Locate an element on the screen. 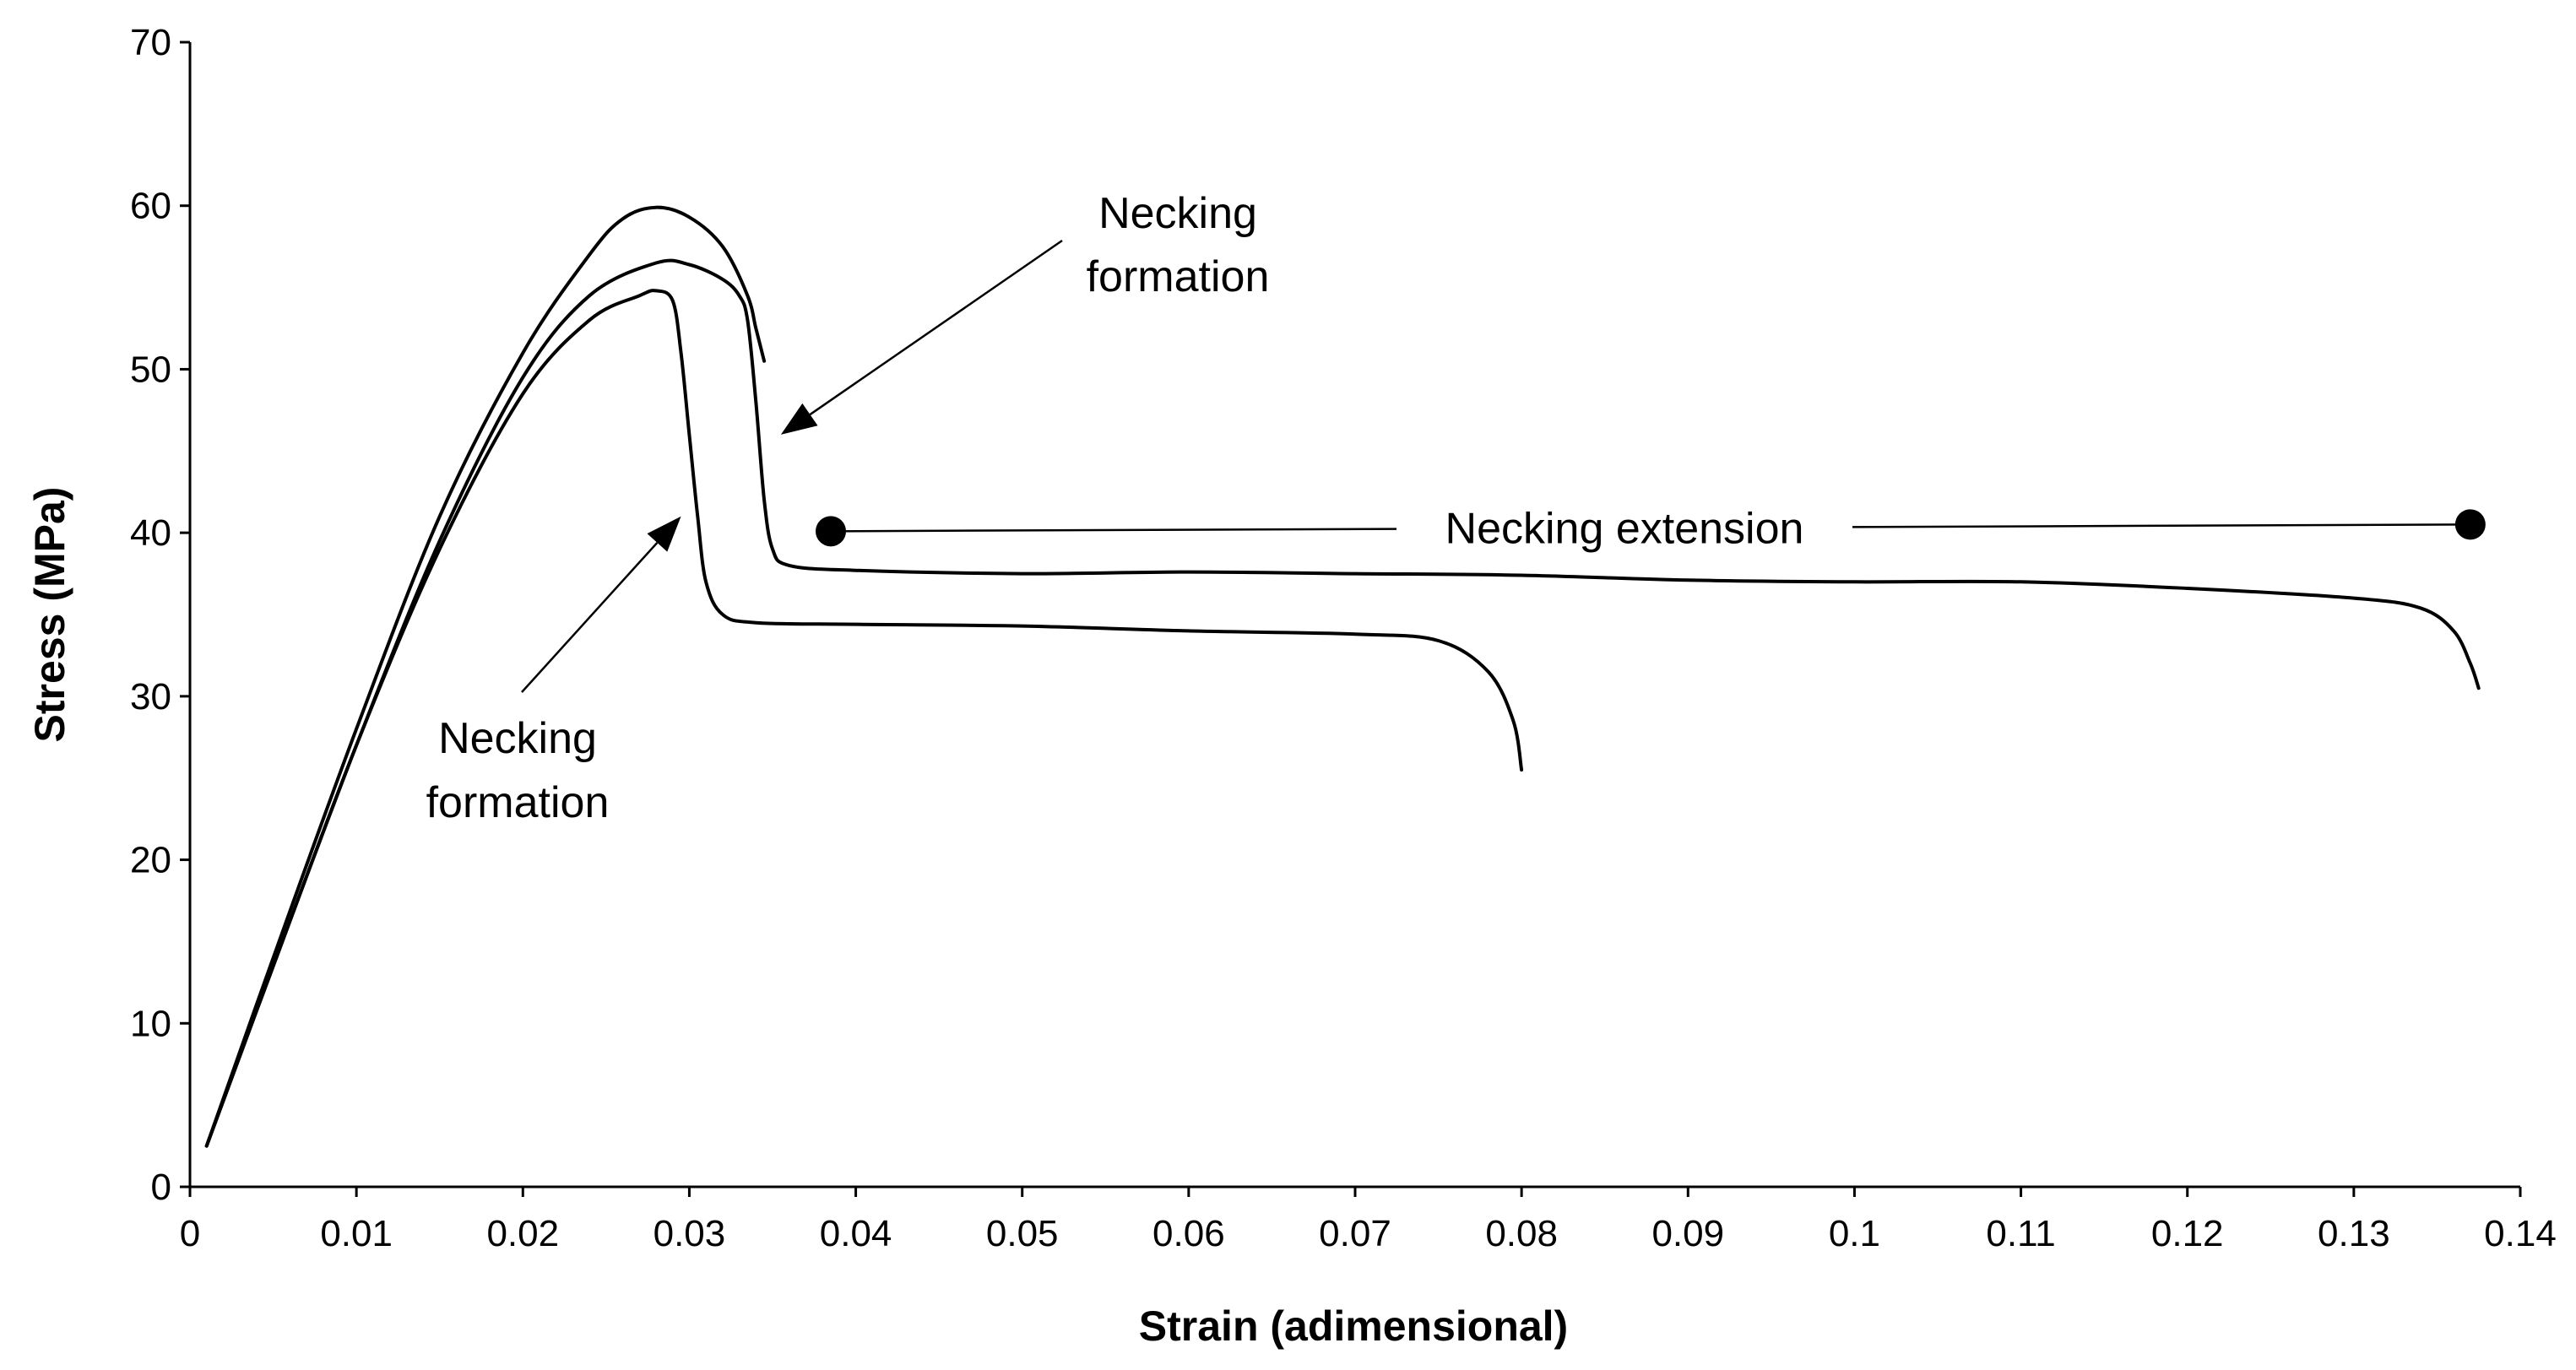 The width and height of the screenshot is (2576, 1370). x-tick-label: 0.14 is located at coordinates (2520, 1233).